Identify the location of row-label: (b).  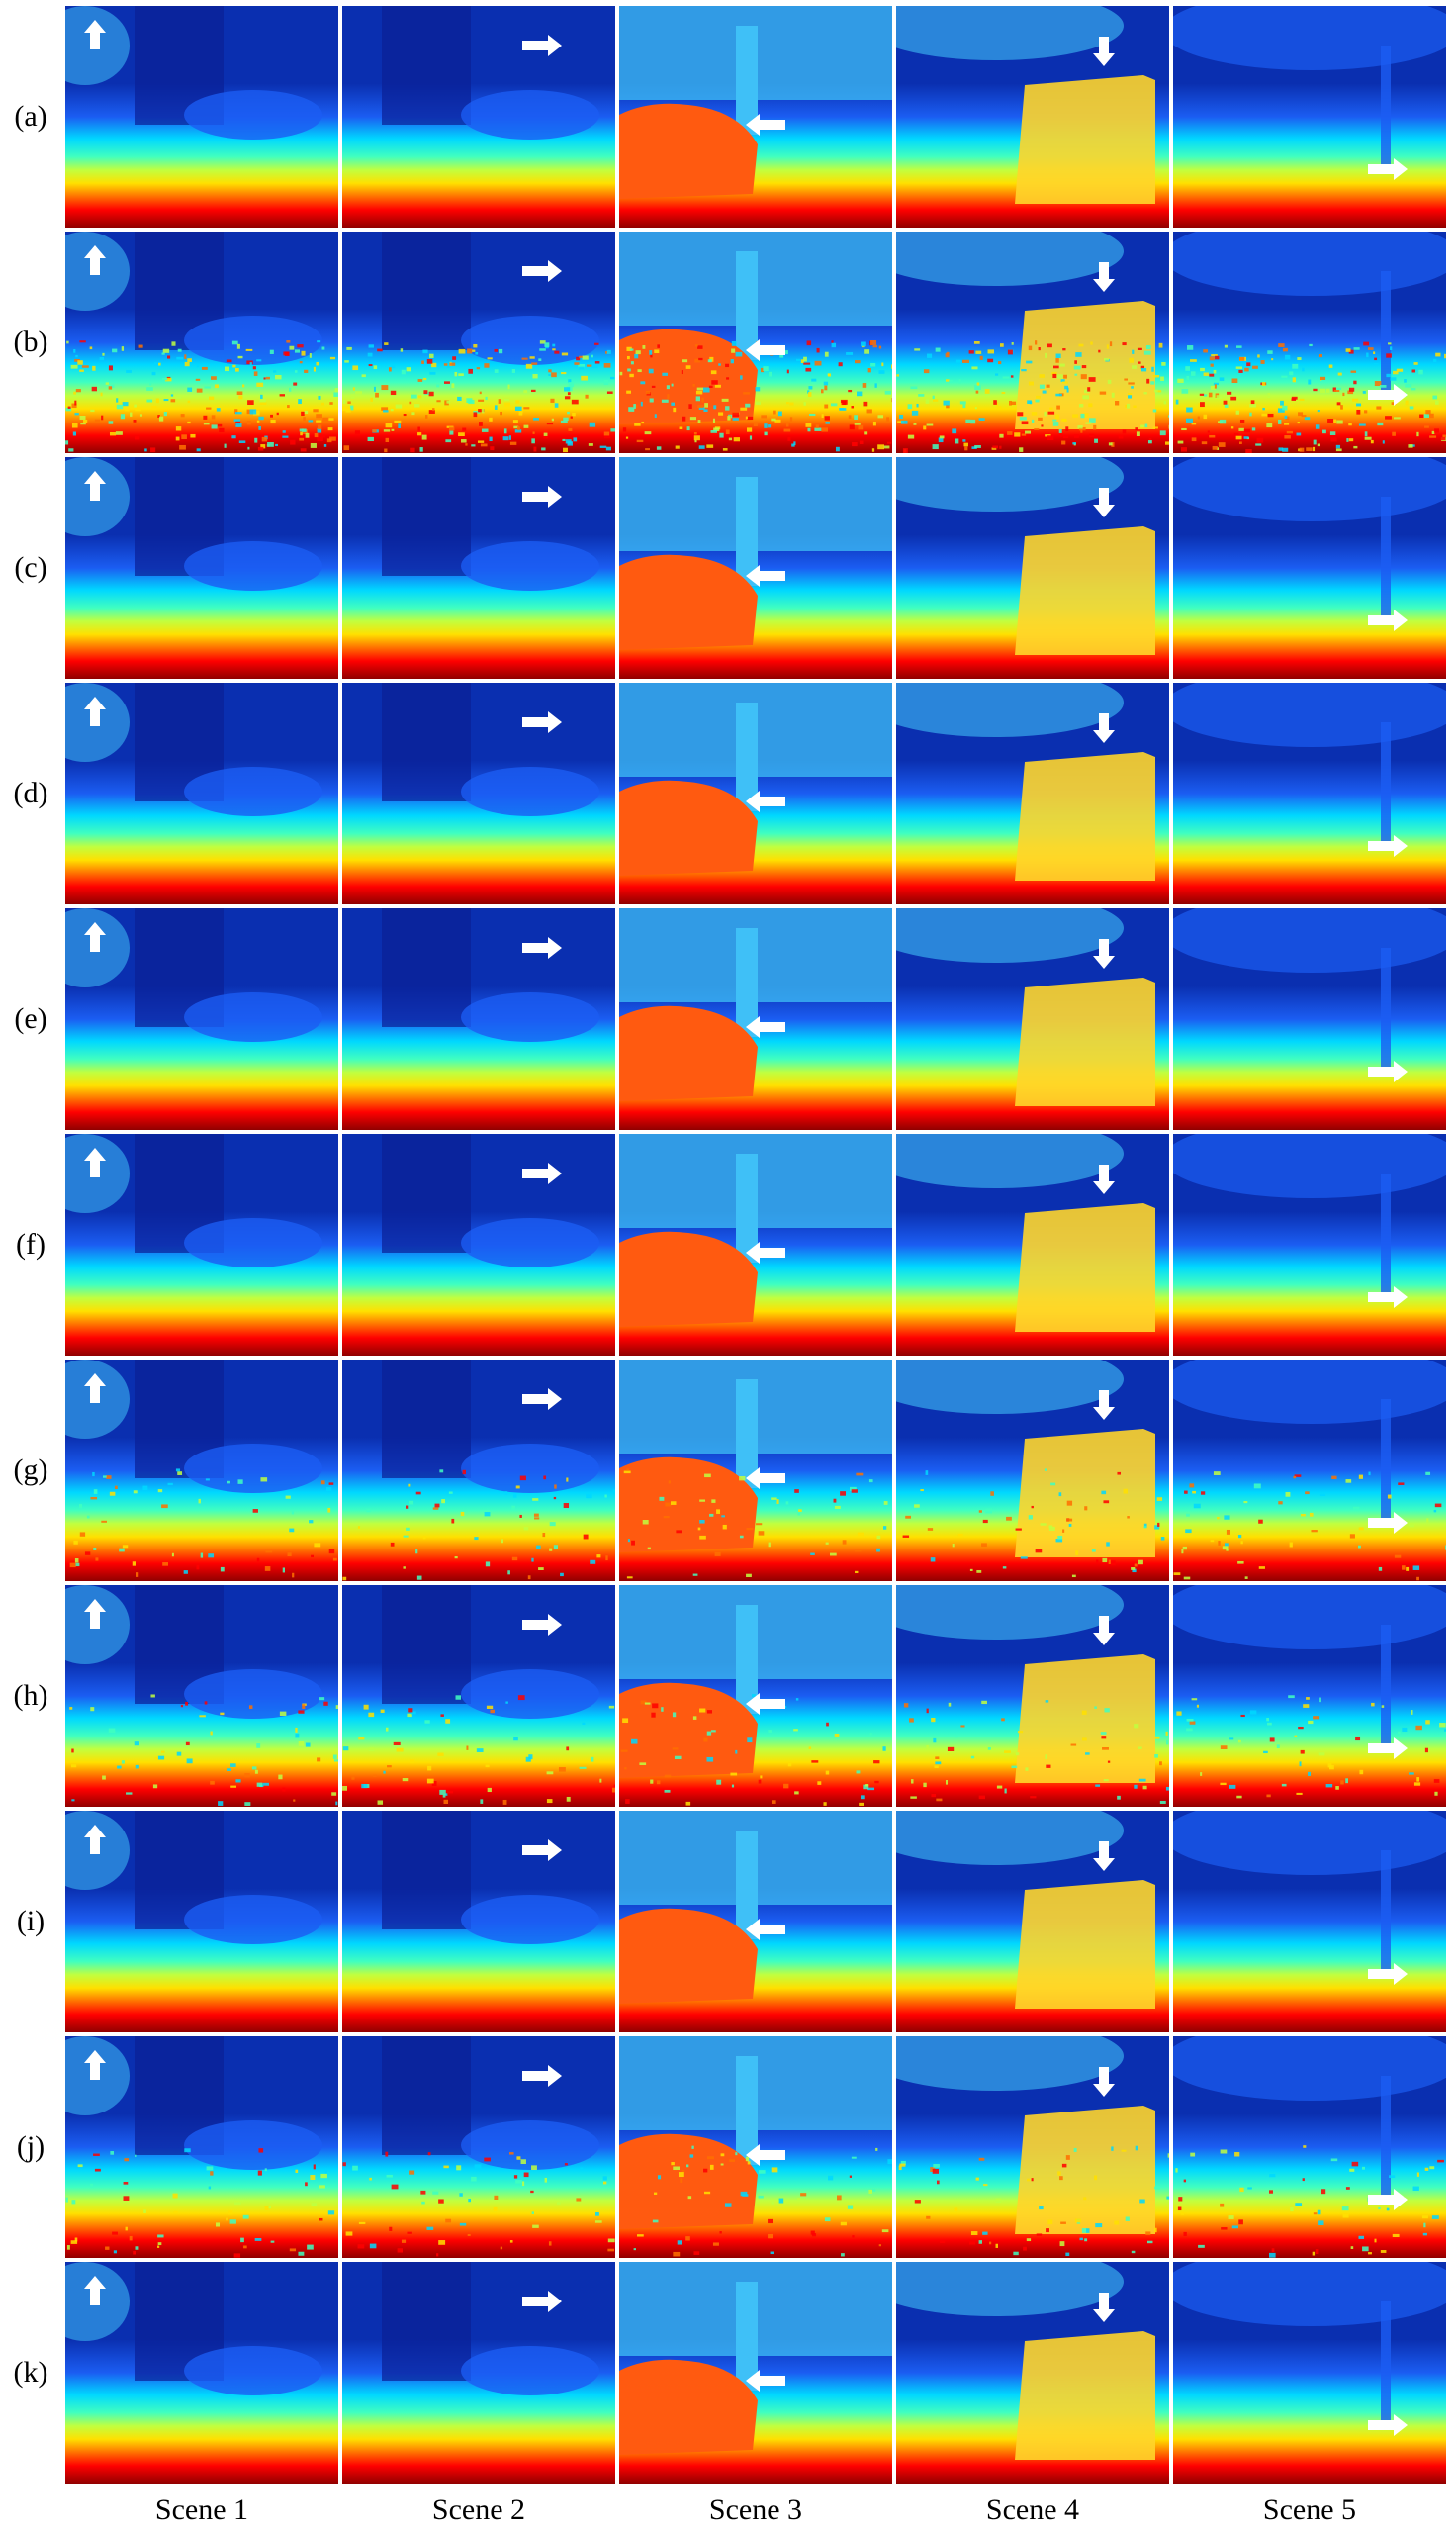
(30, 342).